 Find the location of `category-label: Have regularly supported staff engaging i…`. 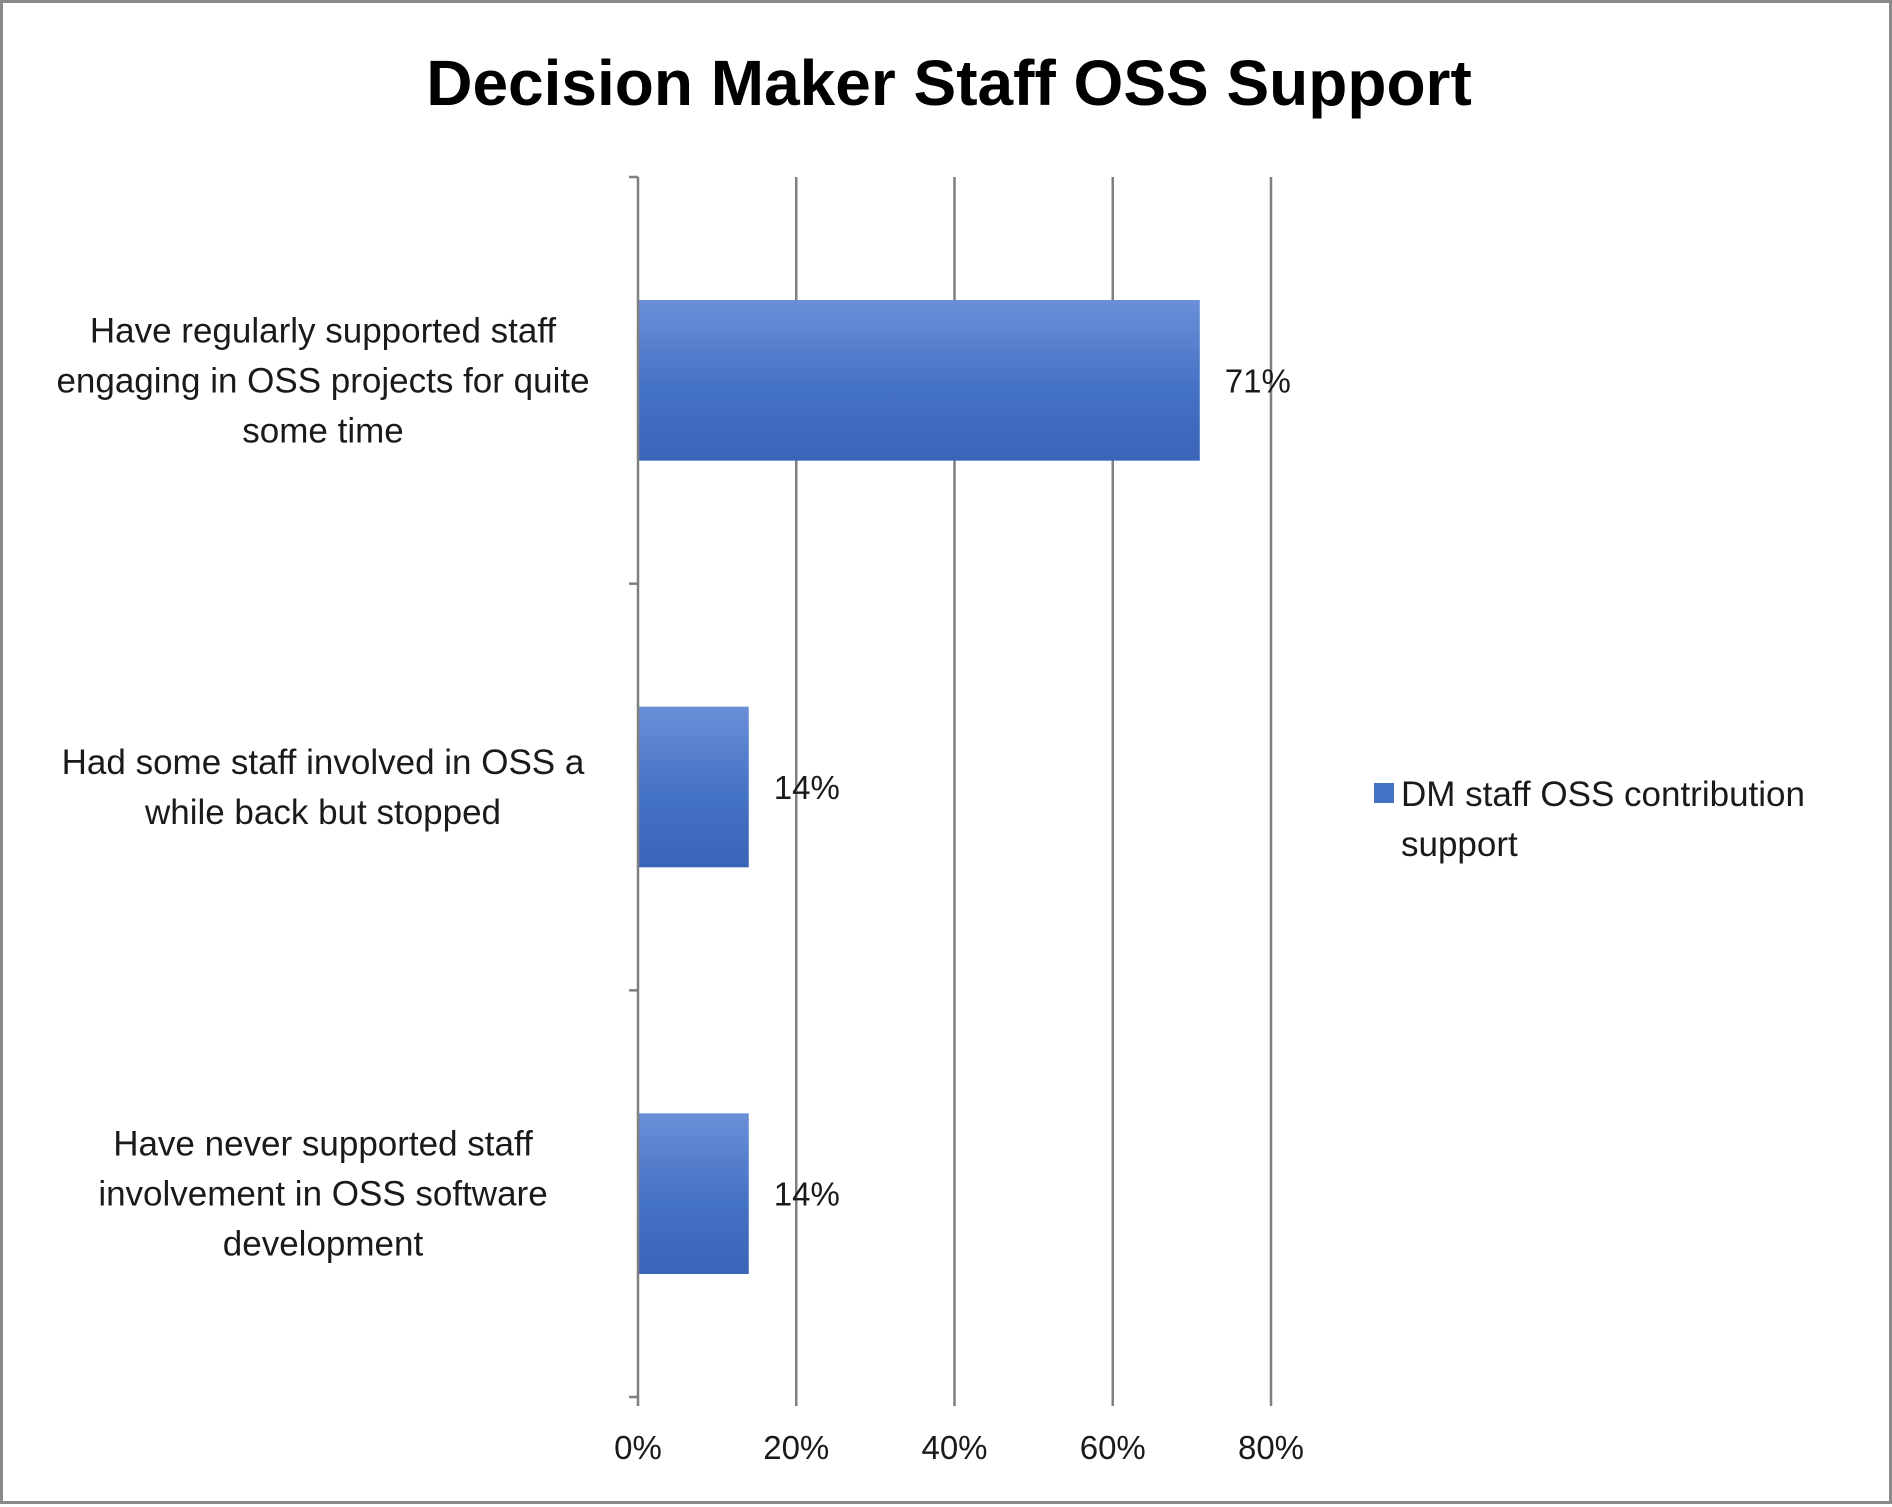

category-label: Have regularly supported staff engaging i… is located at coordinates (322, 380).